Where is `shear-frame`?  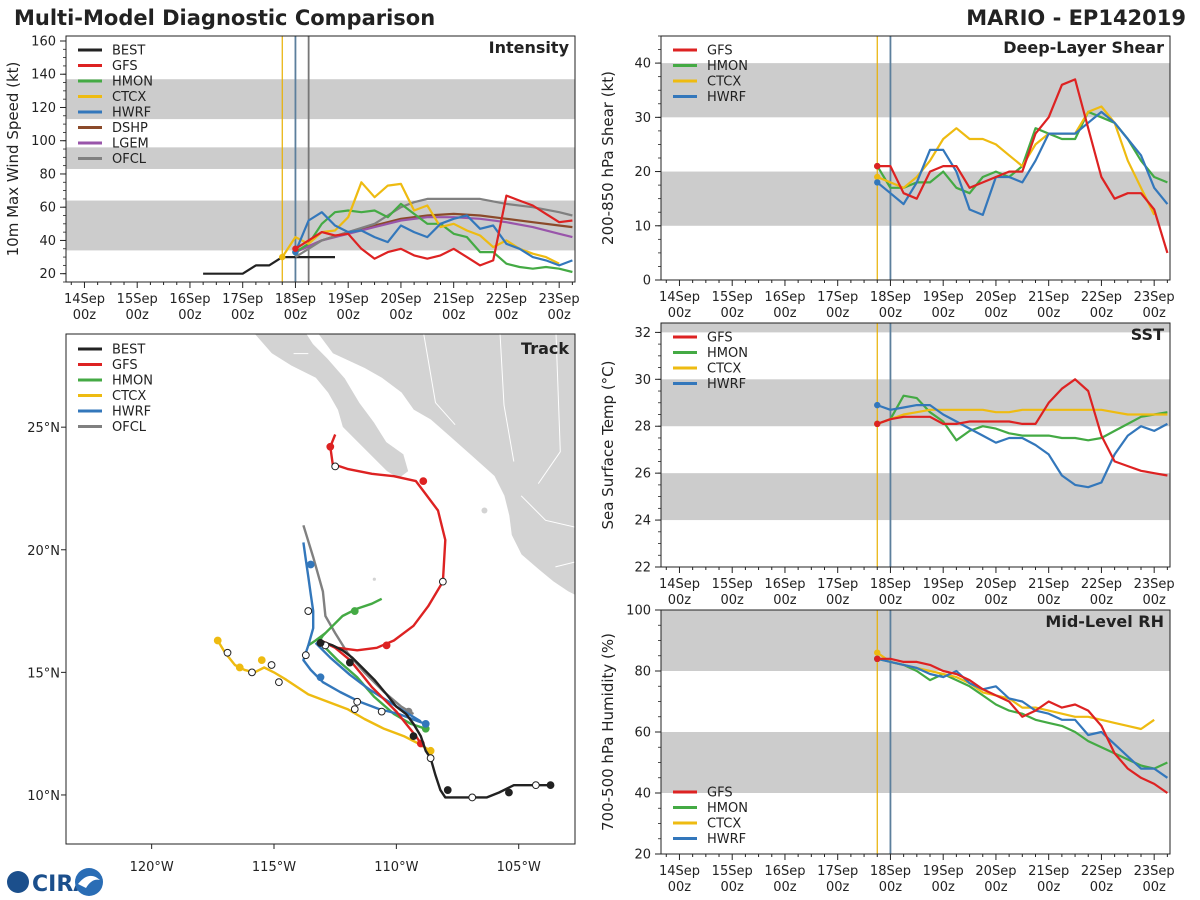 shear-frame is located at coordinates (915, 158).